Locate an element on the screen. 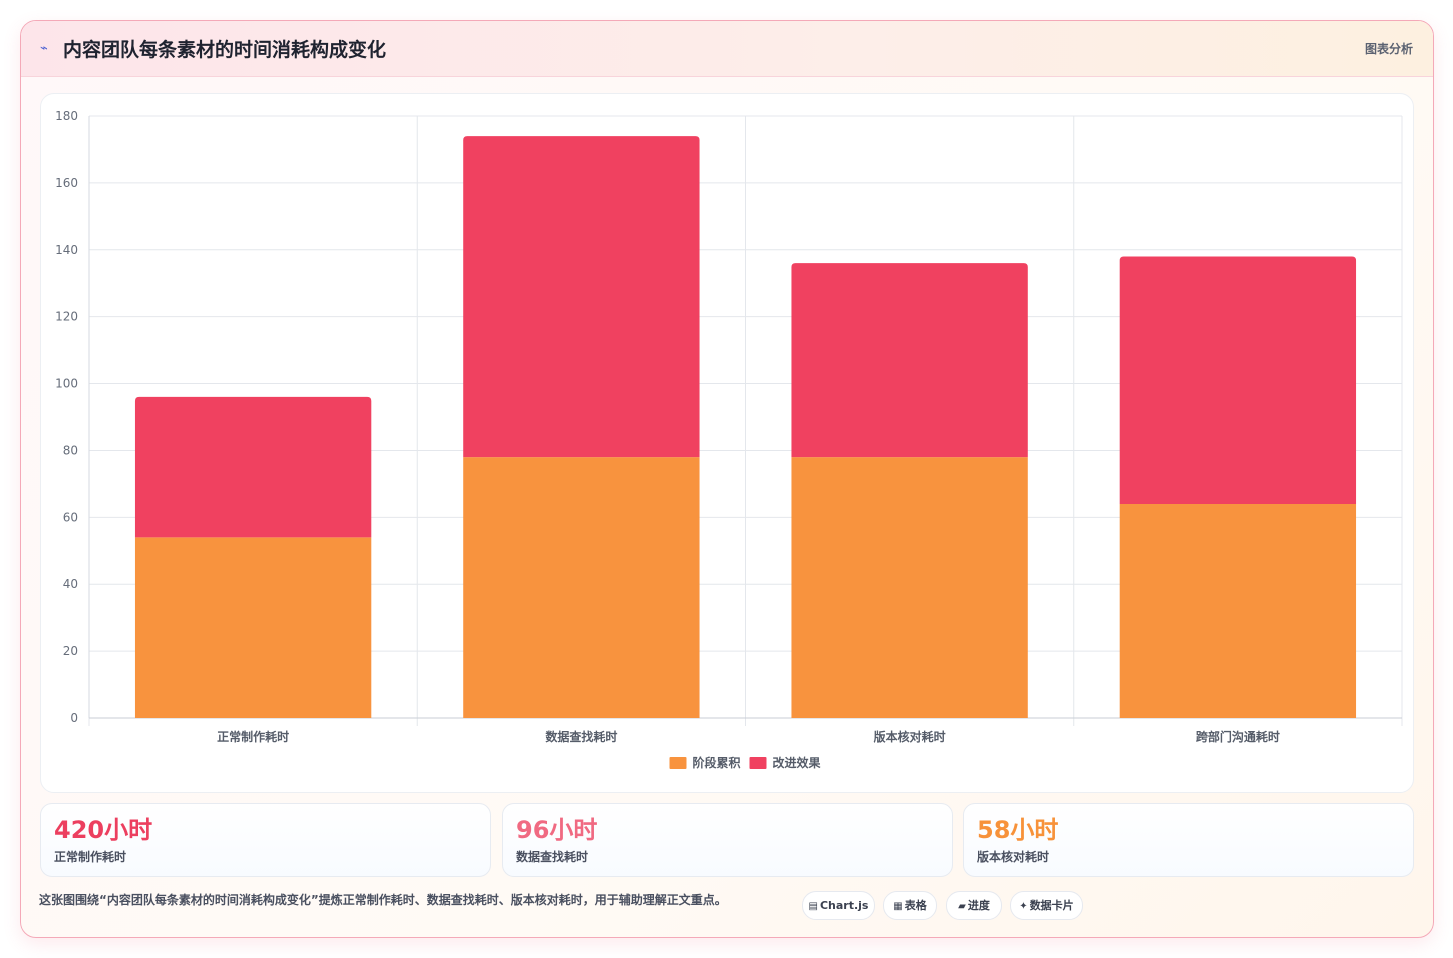  legend-label: 阶段累积 is located at coordinates (717, 762).